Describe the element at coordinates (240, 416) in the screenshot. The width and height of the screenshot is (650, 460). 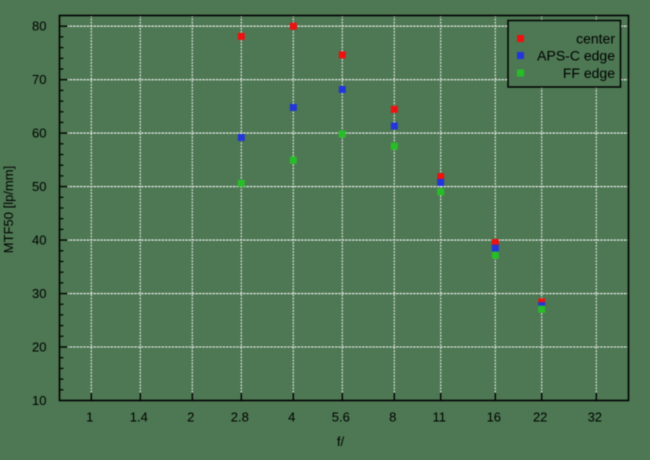
I see `svg-text: 2.8` at that location.